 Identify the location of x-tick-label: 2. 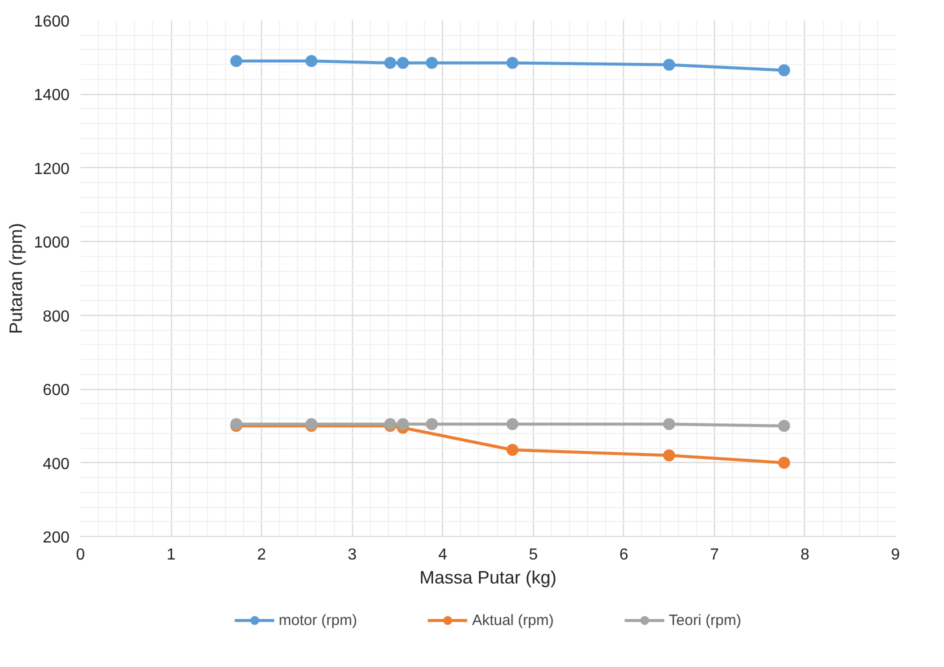
(261, 555).